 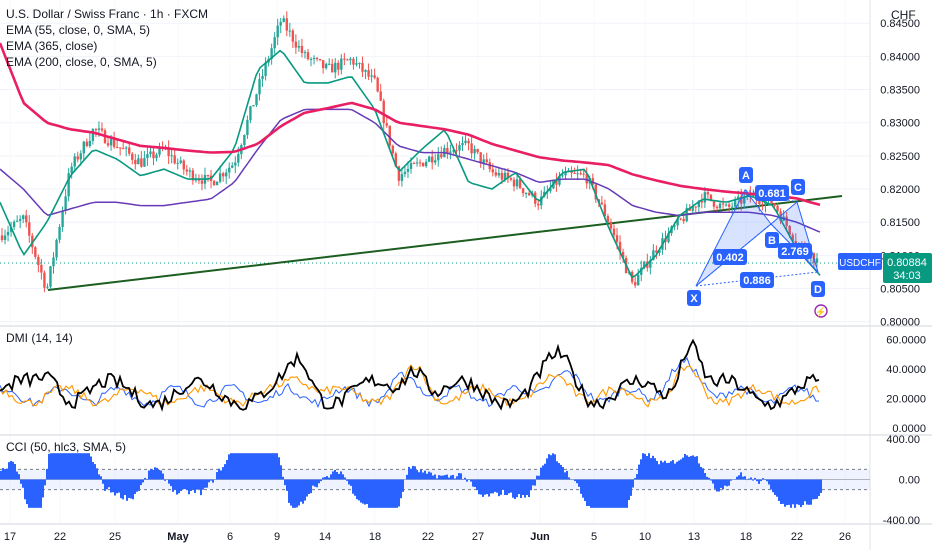 What do you see at coordinates (798, 188) in the screenshot?
I see `pattern-point-c: C` at bounding box center [798, 188].